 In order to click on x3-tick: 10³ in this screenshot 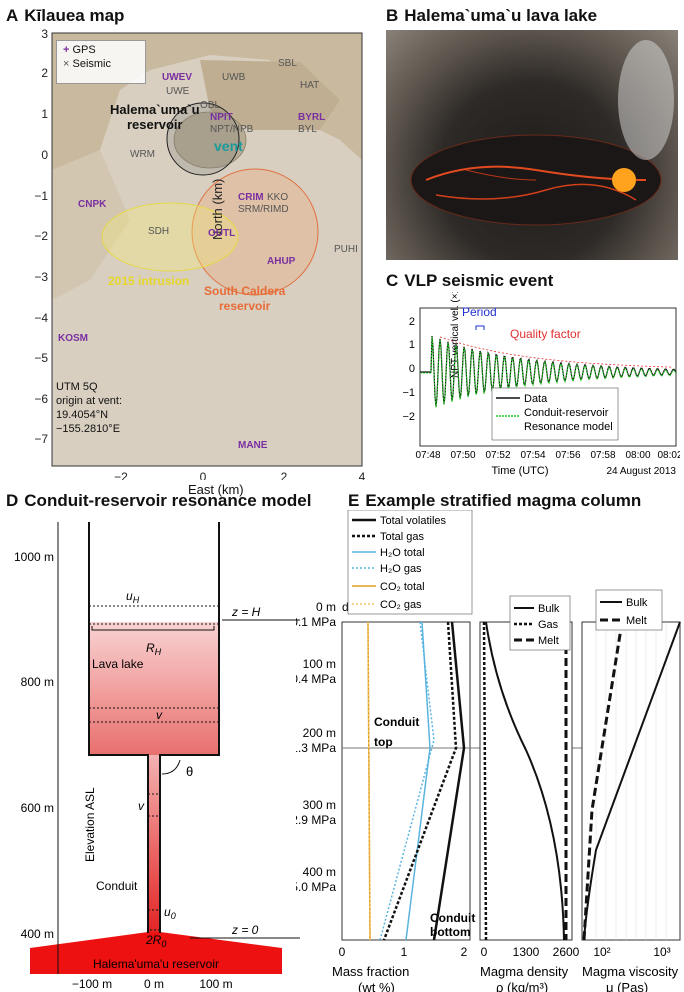, I will do `click(661, 952)`.